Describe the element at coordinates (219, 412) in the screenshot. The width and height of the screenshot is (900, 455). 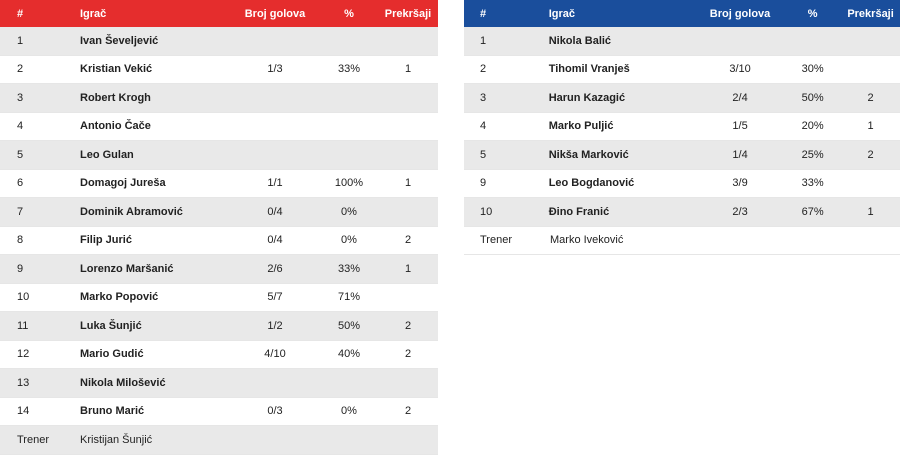
I see `table-row: 14 Bruno Marić 0/3 0% 2` at that location.